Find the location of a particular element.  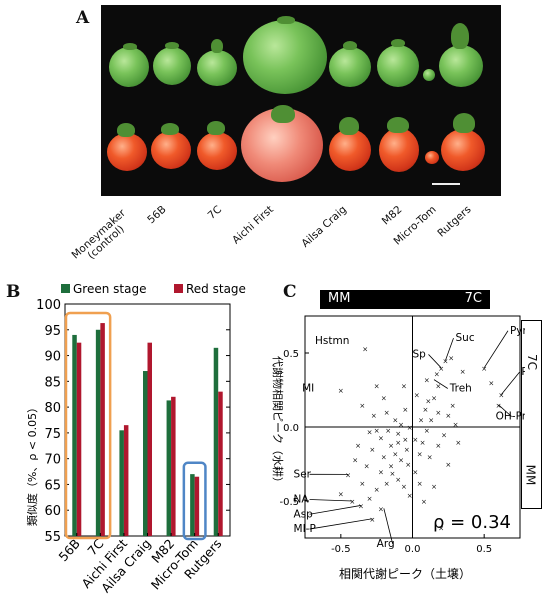

y-tick-label: 95 is located at coordinates (52, 331).